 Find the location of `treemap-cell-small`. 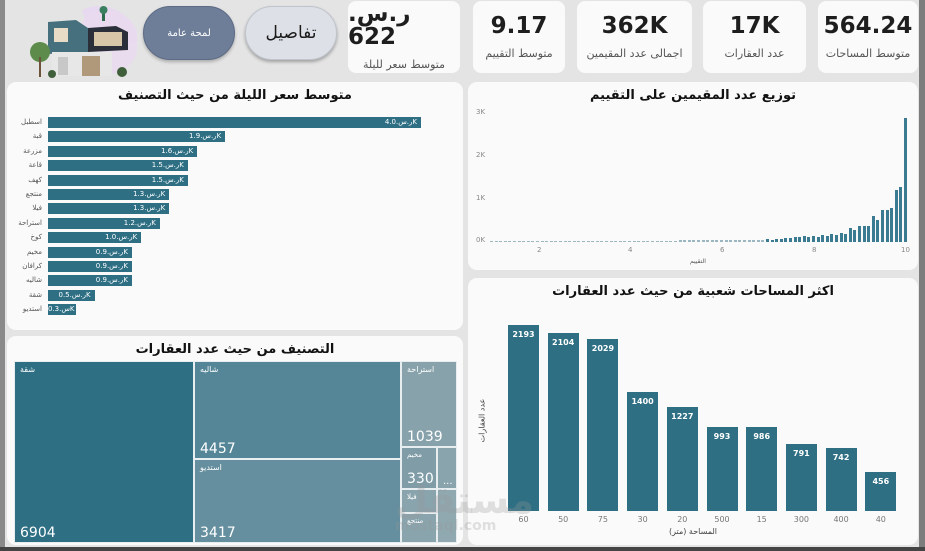

treemap-cell-small is located at coordinates (447, 516).